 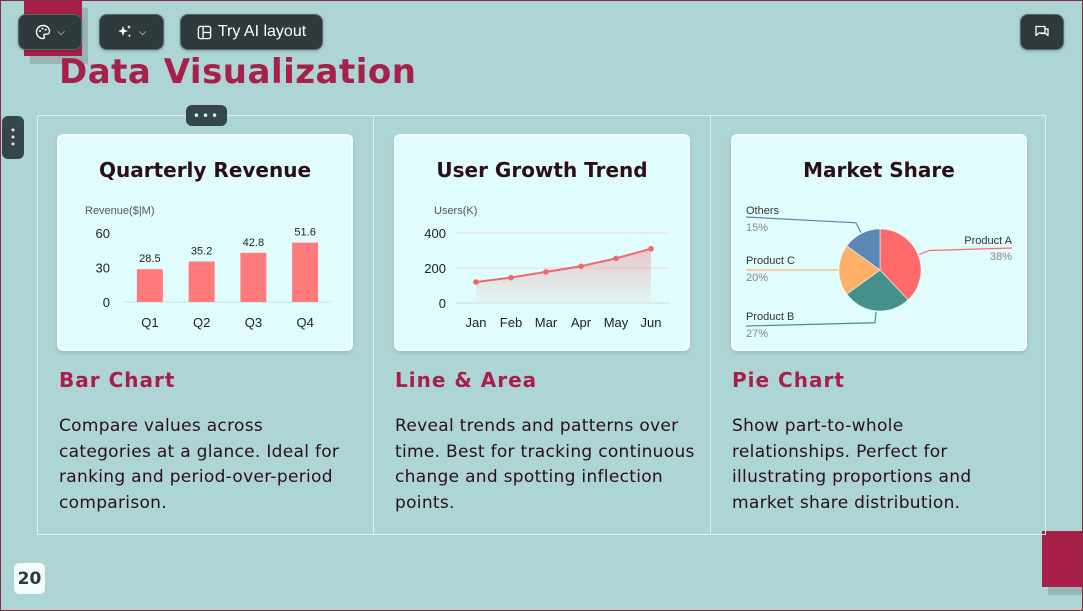 What do you see at coordinates (206, 115) in the screenshot?
I see `grid-drag-handle: •••` at bounding box center [206, 115].